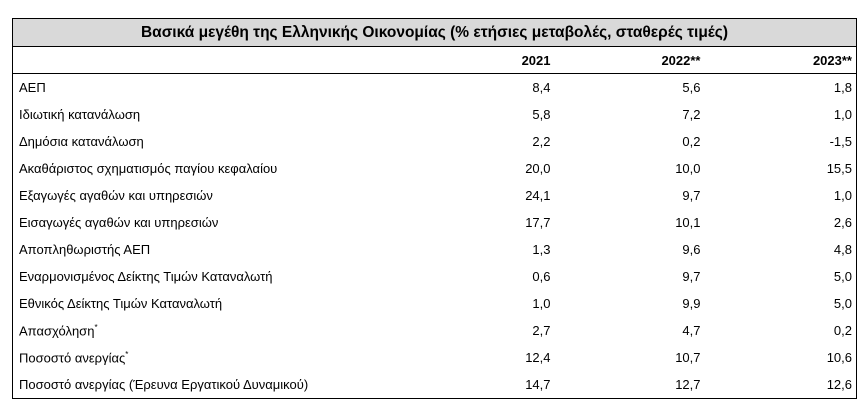 The image size is (868, 414). I want to click on value-cell: 8,4, so click(541, 87).